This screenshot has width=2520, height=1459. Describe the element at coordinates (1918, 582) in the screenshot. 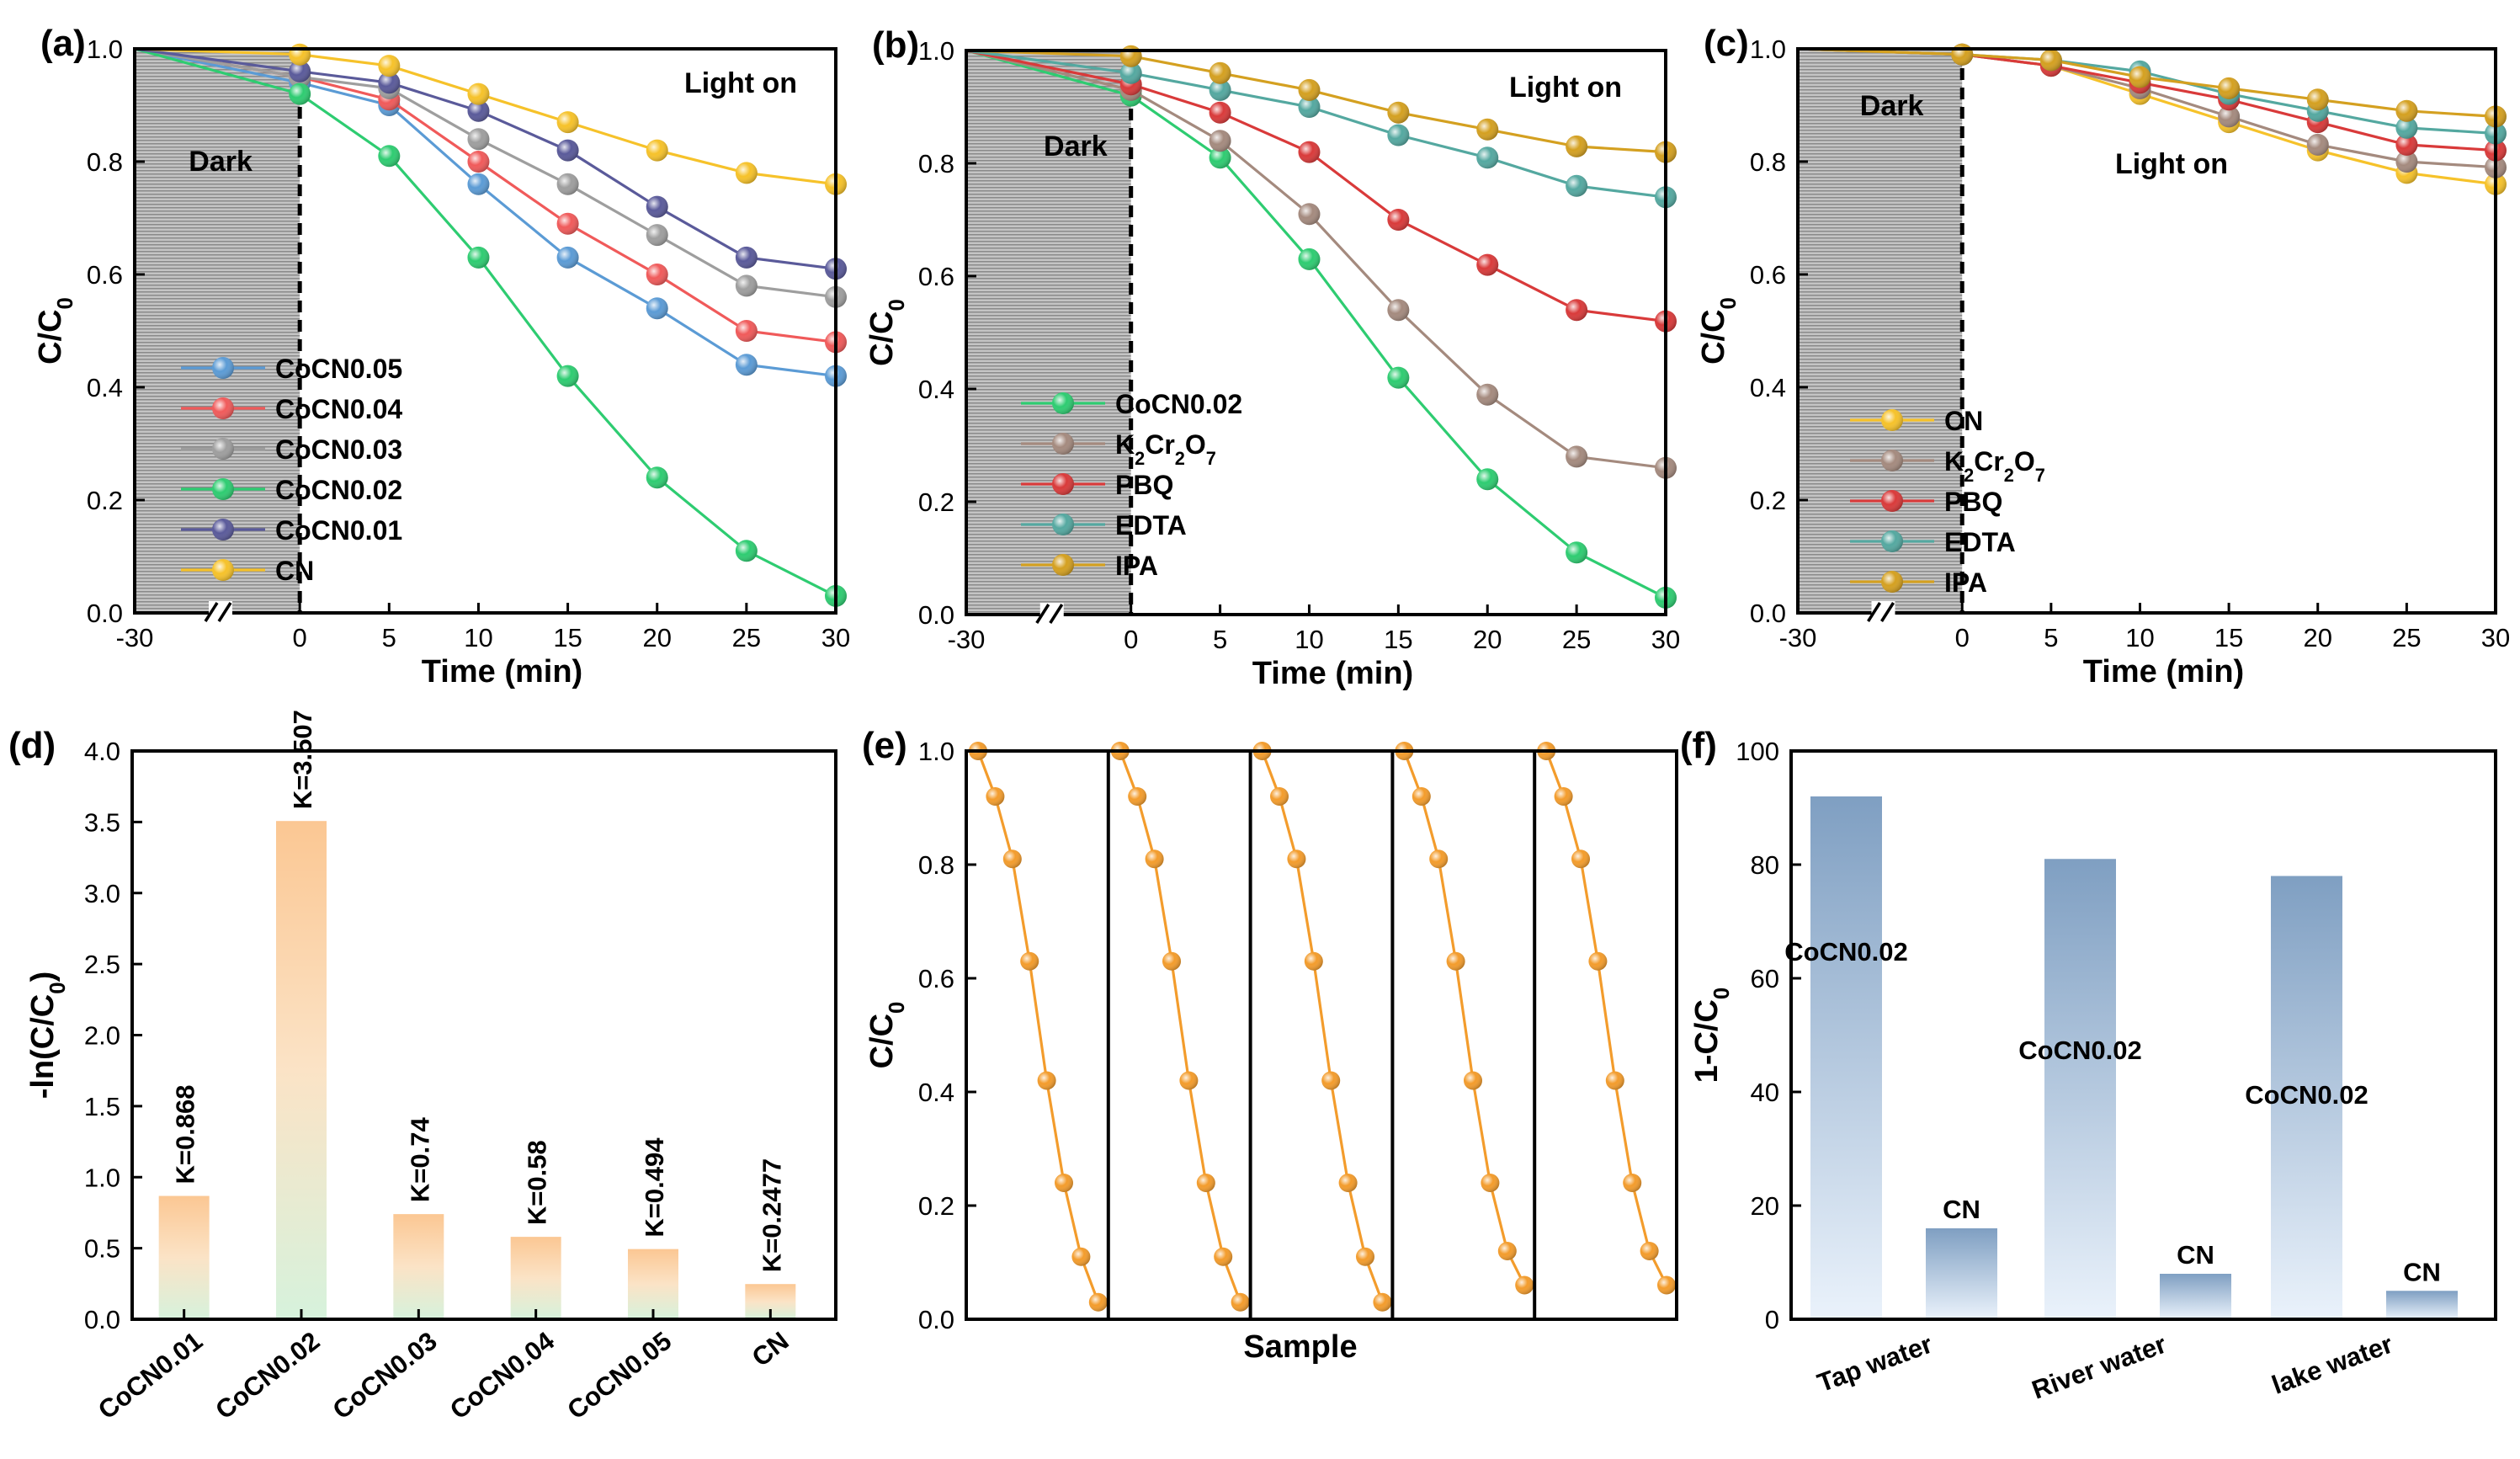

I see `legend-entry-IPA: IPA` at that location.